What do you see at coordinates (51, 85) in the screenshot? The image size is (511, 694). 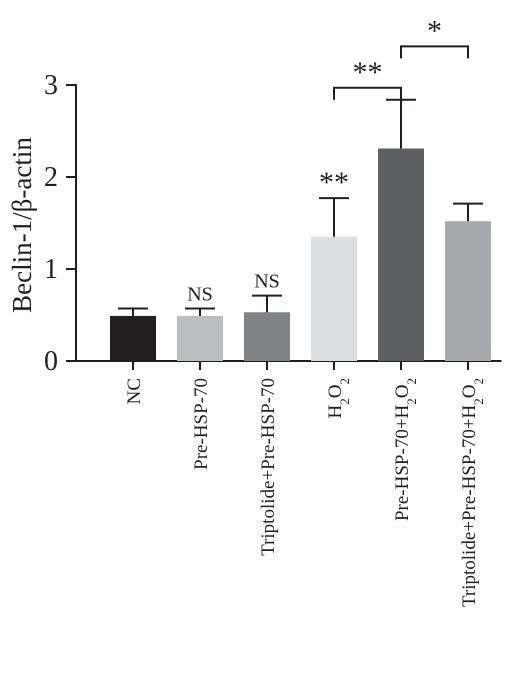 I see `y-tick-label: 3` at bounding box center [51, 85].